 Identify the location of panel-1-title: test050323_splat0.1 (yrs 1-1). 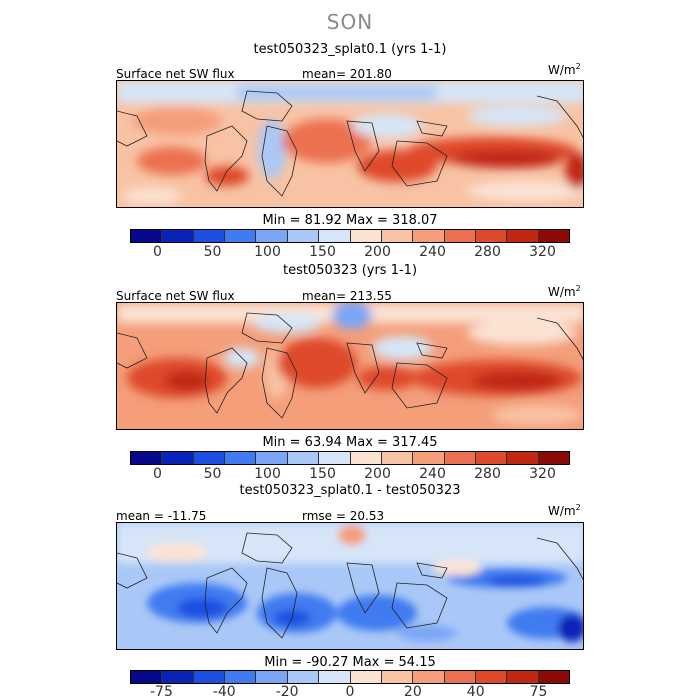
(350, 49).